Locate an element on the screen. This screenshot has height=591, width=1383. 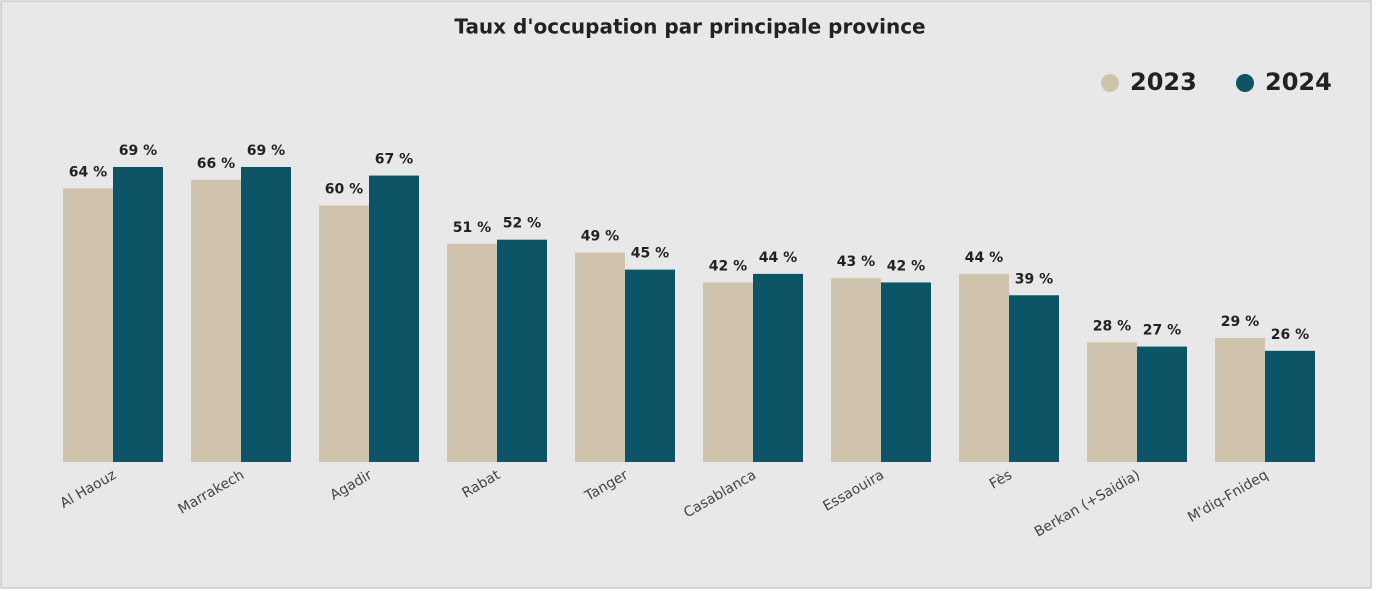
value-label: 49 % is located at coordinates (600, 237).